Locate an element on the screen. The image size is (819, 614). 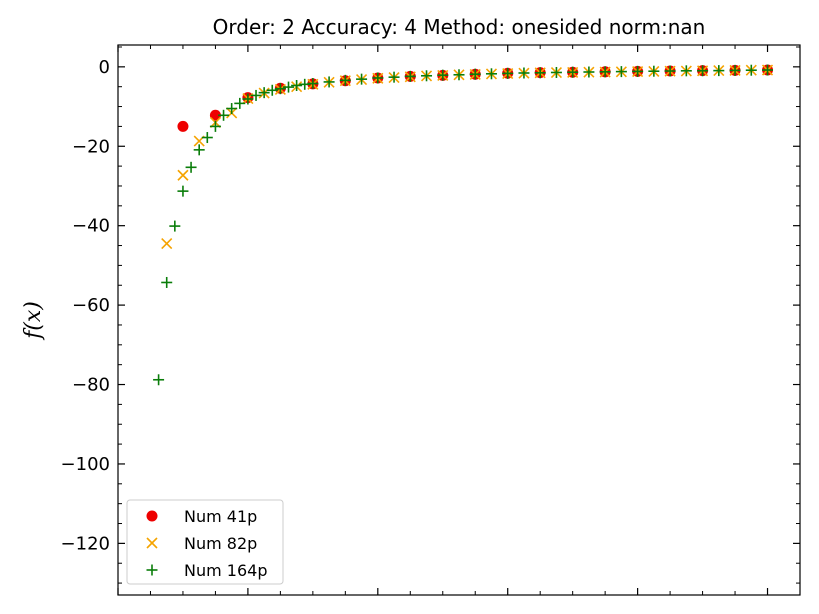
y-tick-label: −120 is located at coordinates (85, 543).